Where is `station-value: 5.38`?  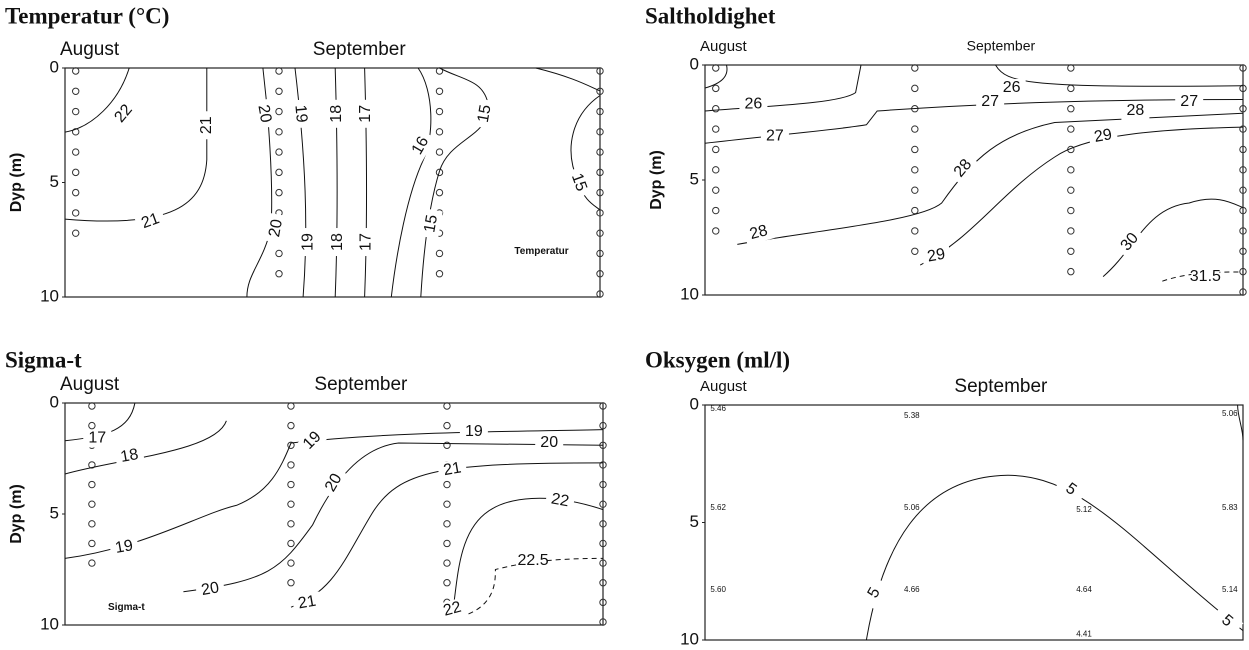
station-value: 5.38 is located at coordinates (912, 415).